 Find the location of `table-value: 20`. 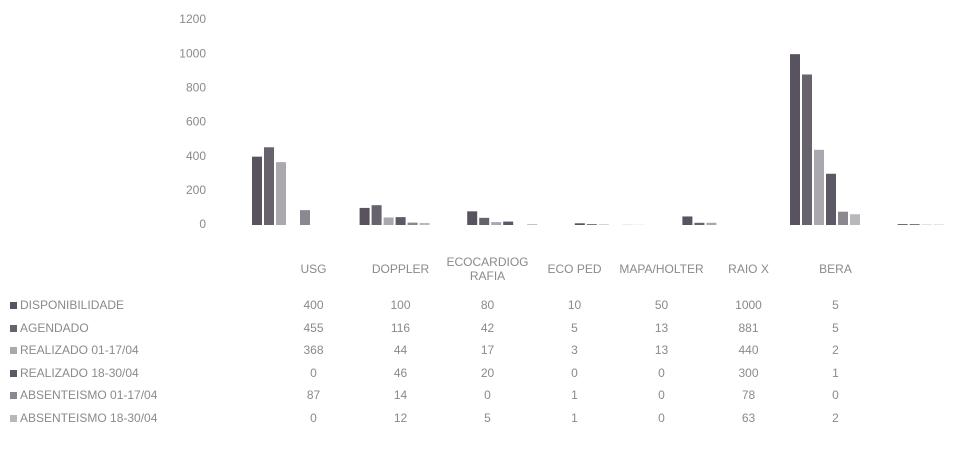

table-value: 20 is located at coordinates (487, 372).